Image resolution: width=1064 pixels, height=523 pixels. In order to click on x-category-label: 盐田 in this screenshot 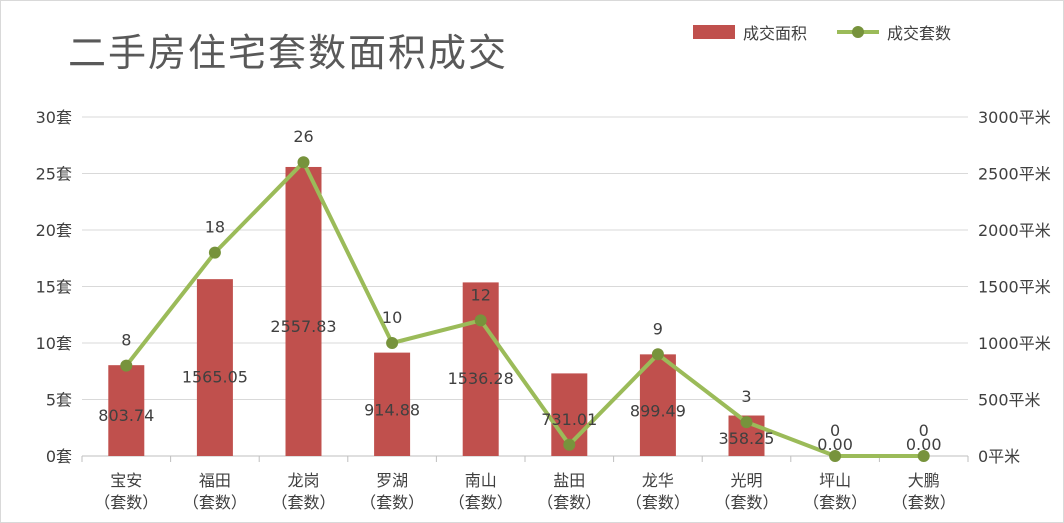, I will do `click(569, 480)`.